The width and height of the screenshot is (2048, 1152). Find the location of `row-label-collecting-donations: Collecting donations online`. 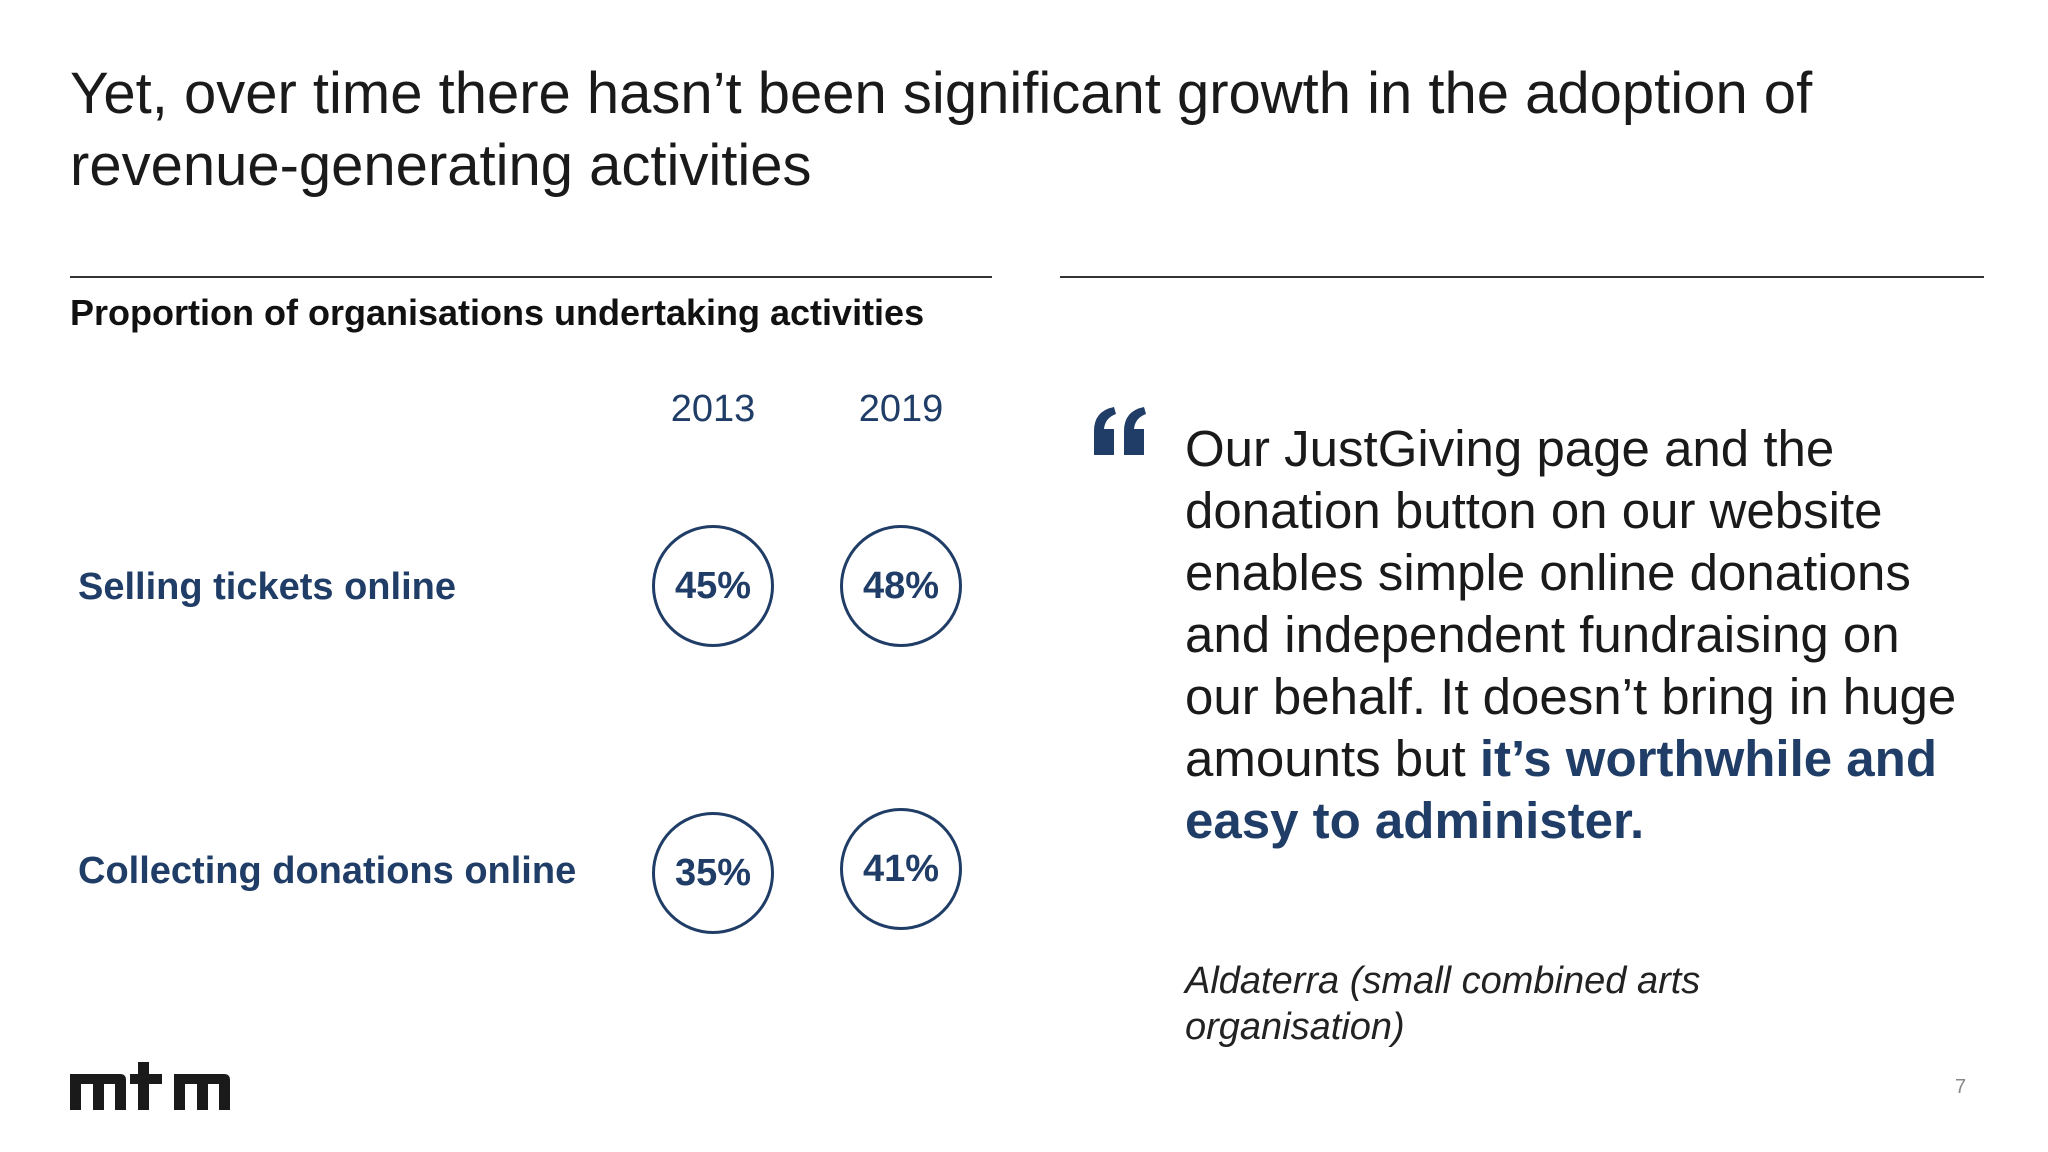

row-label-collecting-donations: Collecting donations online is located at coordinates (327, 871).